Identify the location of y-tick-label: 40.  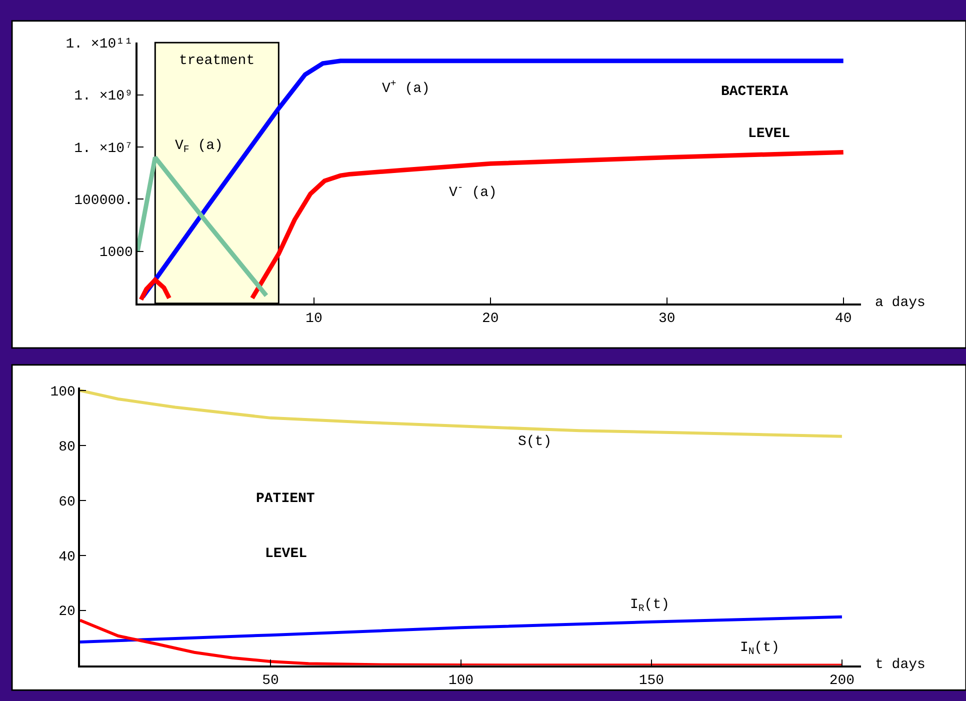
(67, 557).